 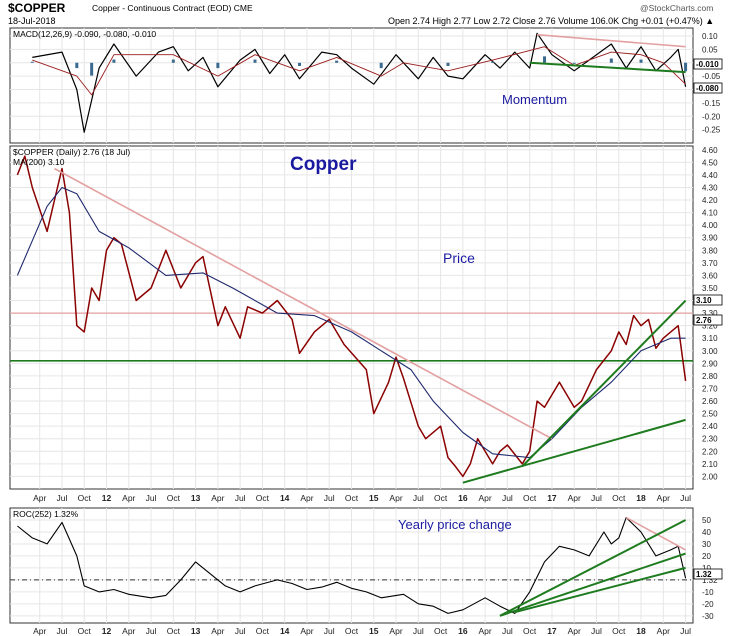 I want to click on chart-subtitle: Copper - Continuous Contract (EOD) CME, so click(x=172, y=8).